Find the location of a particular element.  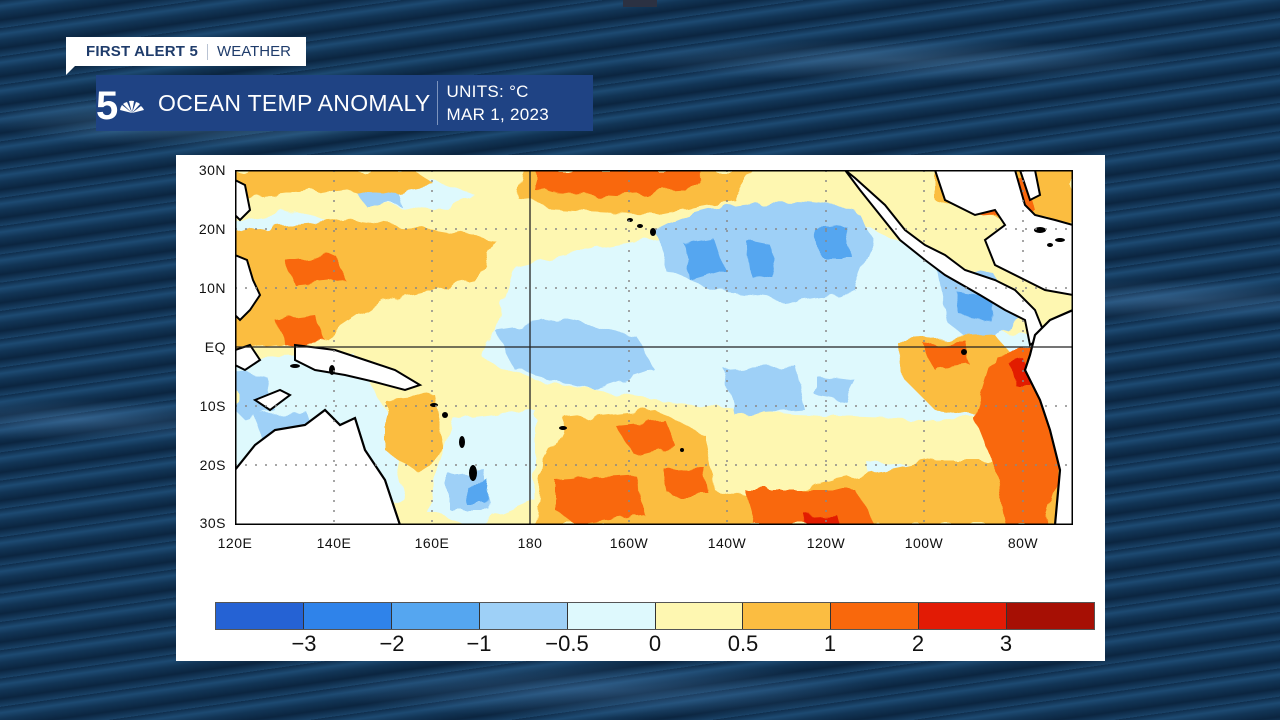

scale-label: −1 is located at coordinates (479, 643).